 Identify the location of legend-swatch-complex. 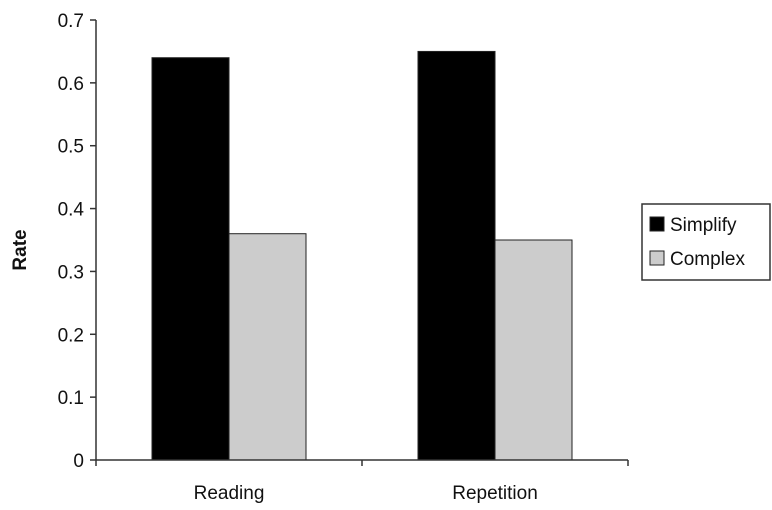
(657, 258).